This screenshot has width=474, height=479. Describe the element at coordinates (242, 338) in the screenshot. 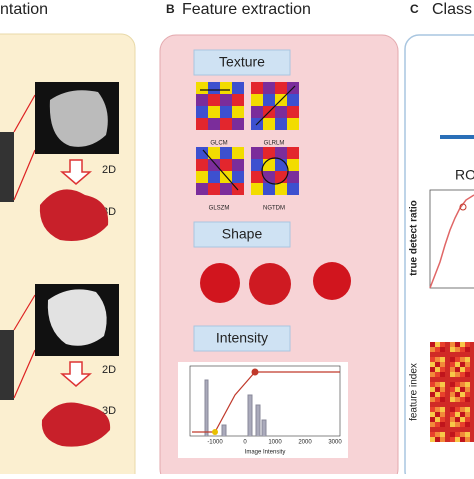

I see `heading-box` at that location.